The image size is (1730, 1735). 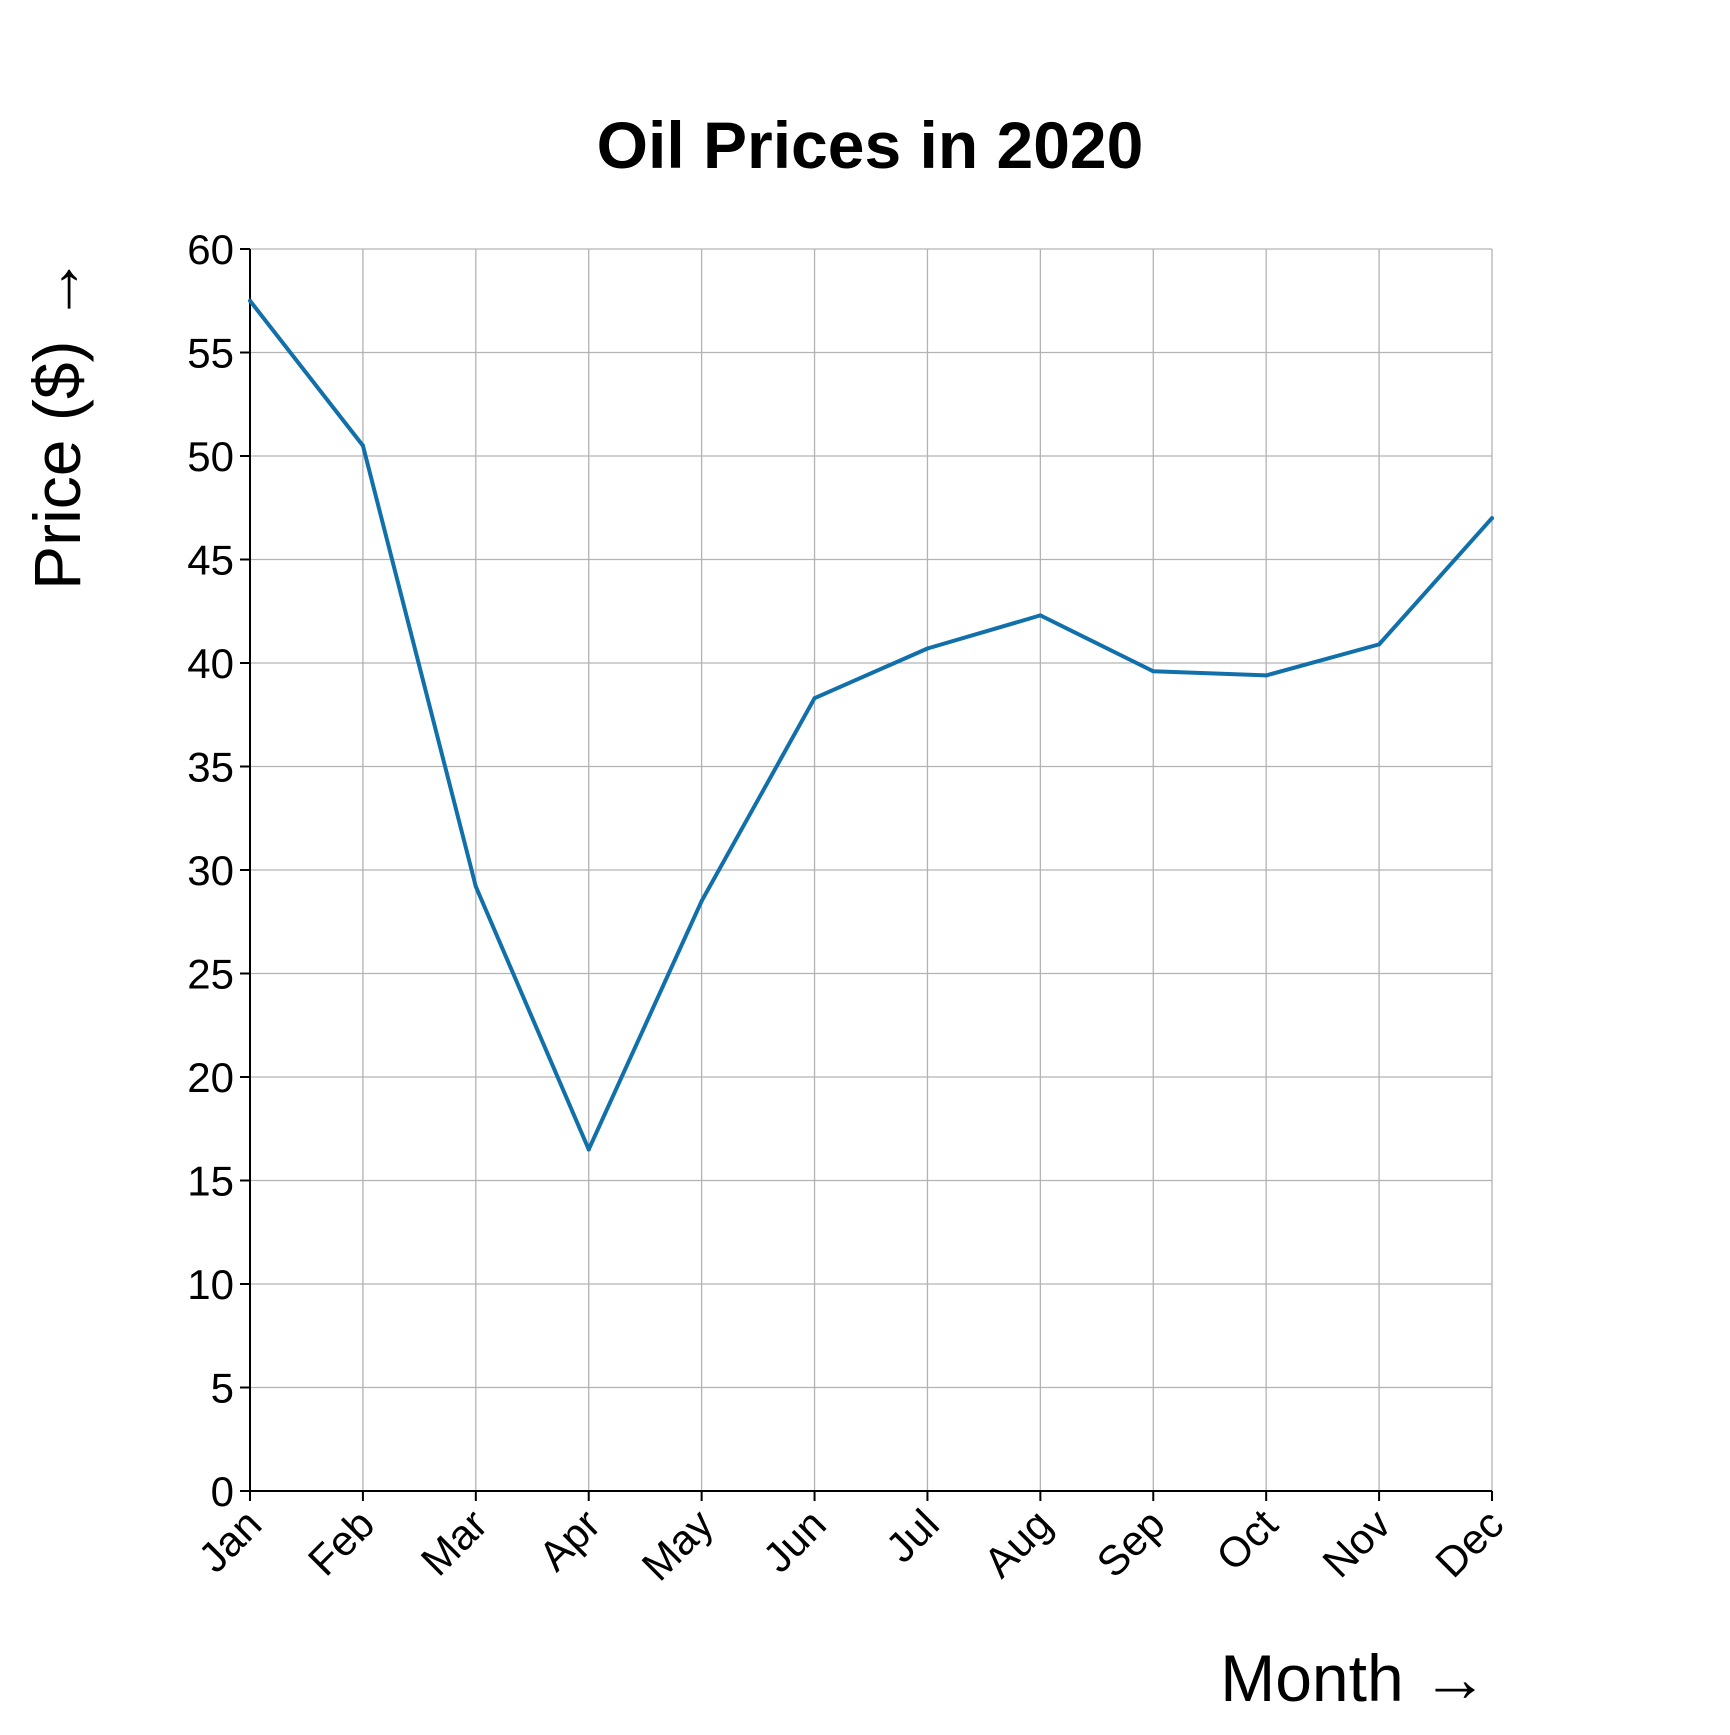 What do you see at coordinates (1018, 1543) in the screenshot?
I see `x-tick-label: Aug` at bounding box center [1018, 1543].